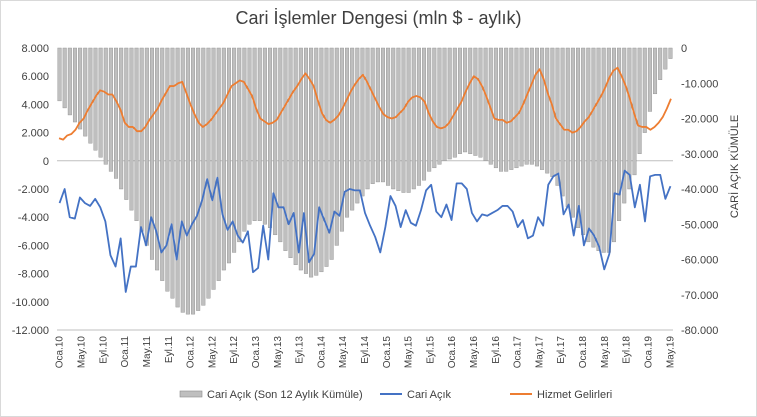 This screenshot has width=757, height=417. I want to click on x-tick-label: Oca.10, so click(60, 352).